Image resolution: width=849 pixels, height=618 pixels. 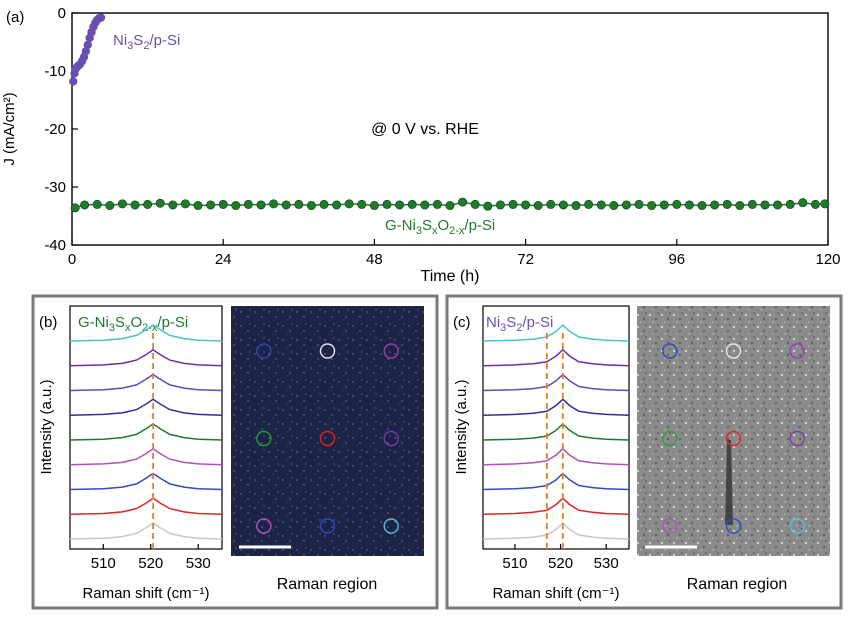 I want to click on panel-b-y-axis-label: Intensity (a.u.), so click(x=46, y=426).